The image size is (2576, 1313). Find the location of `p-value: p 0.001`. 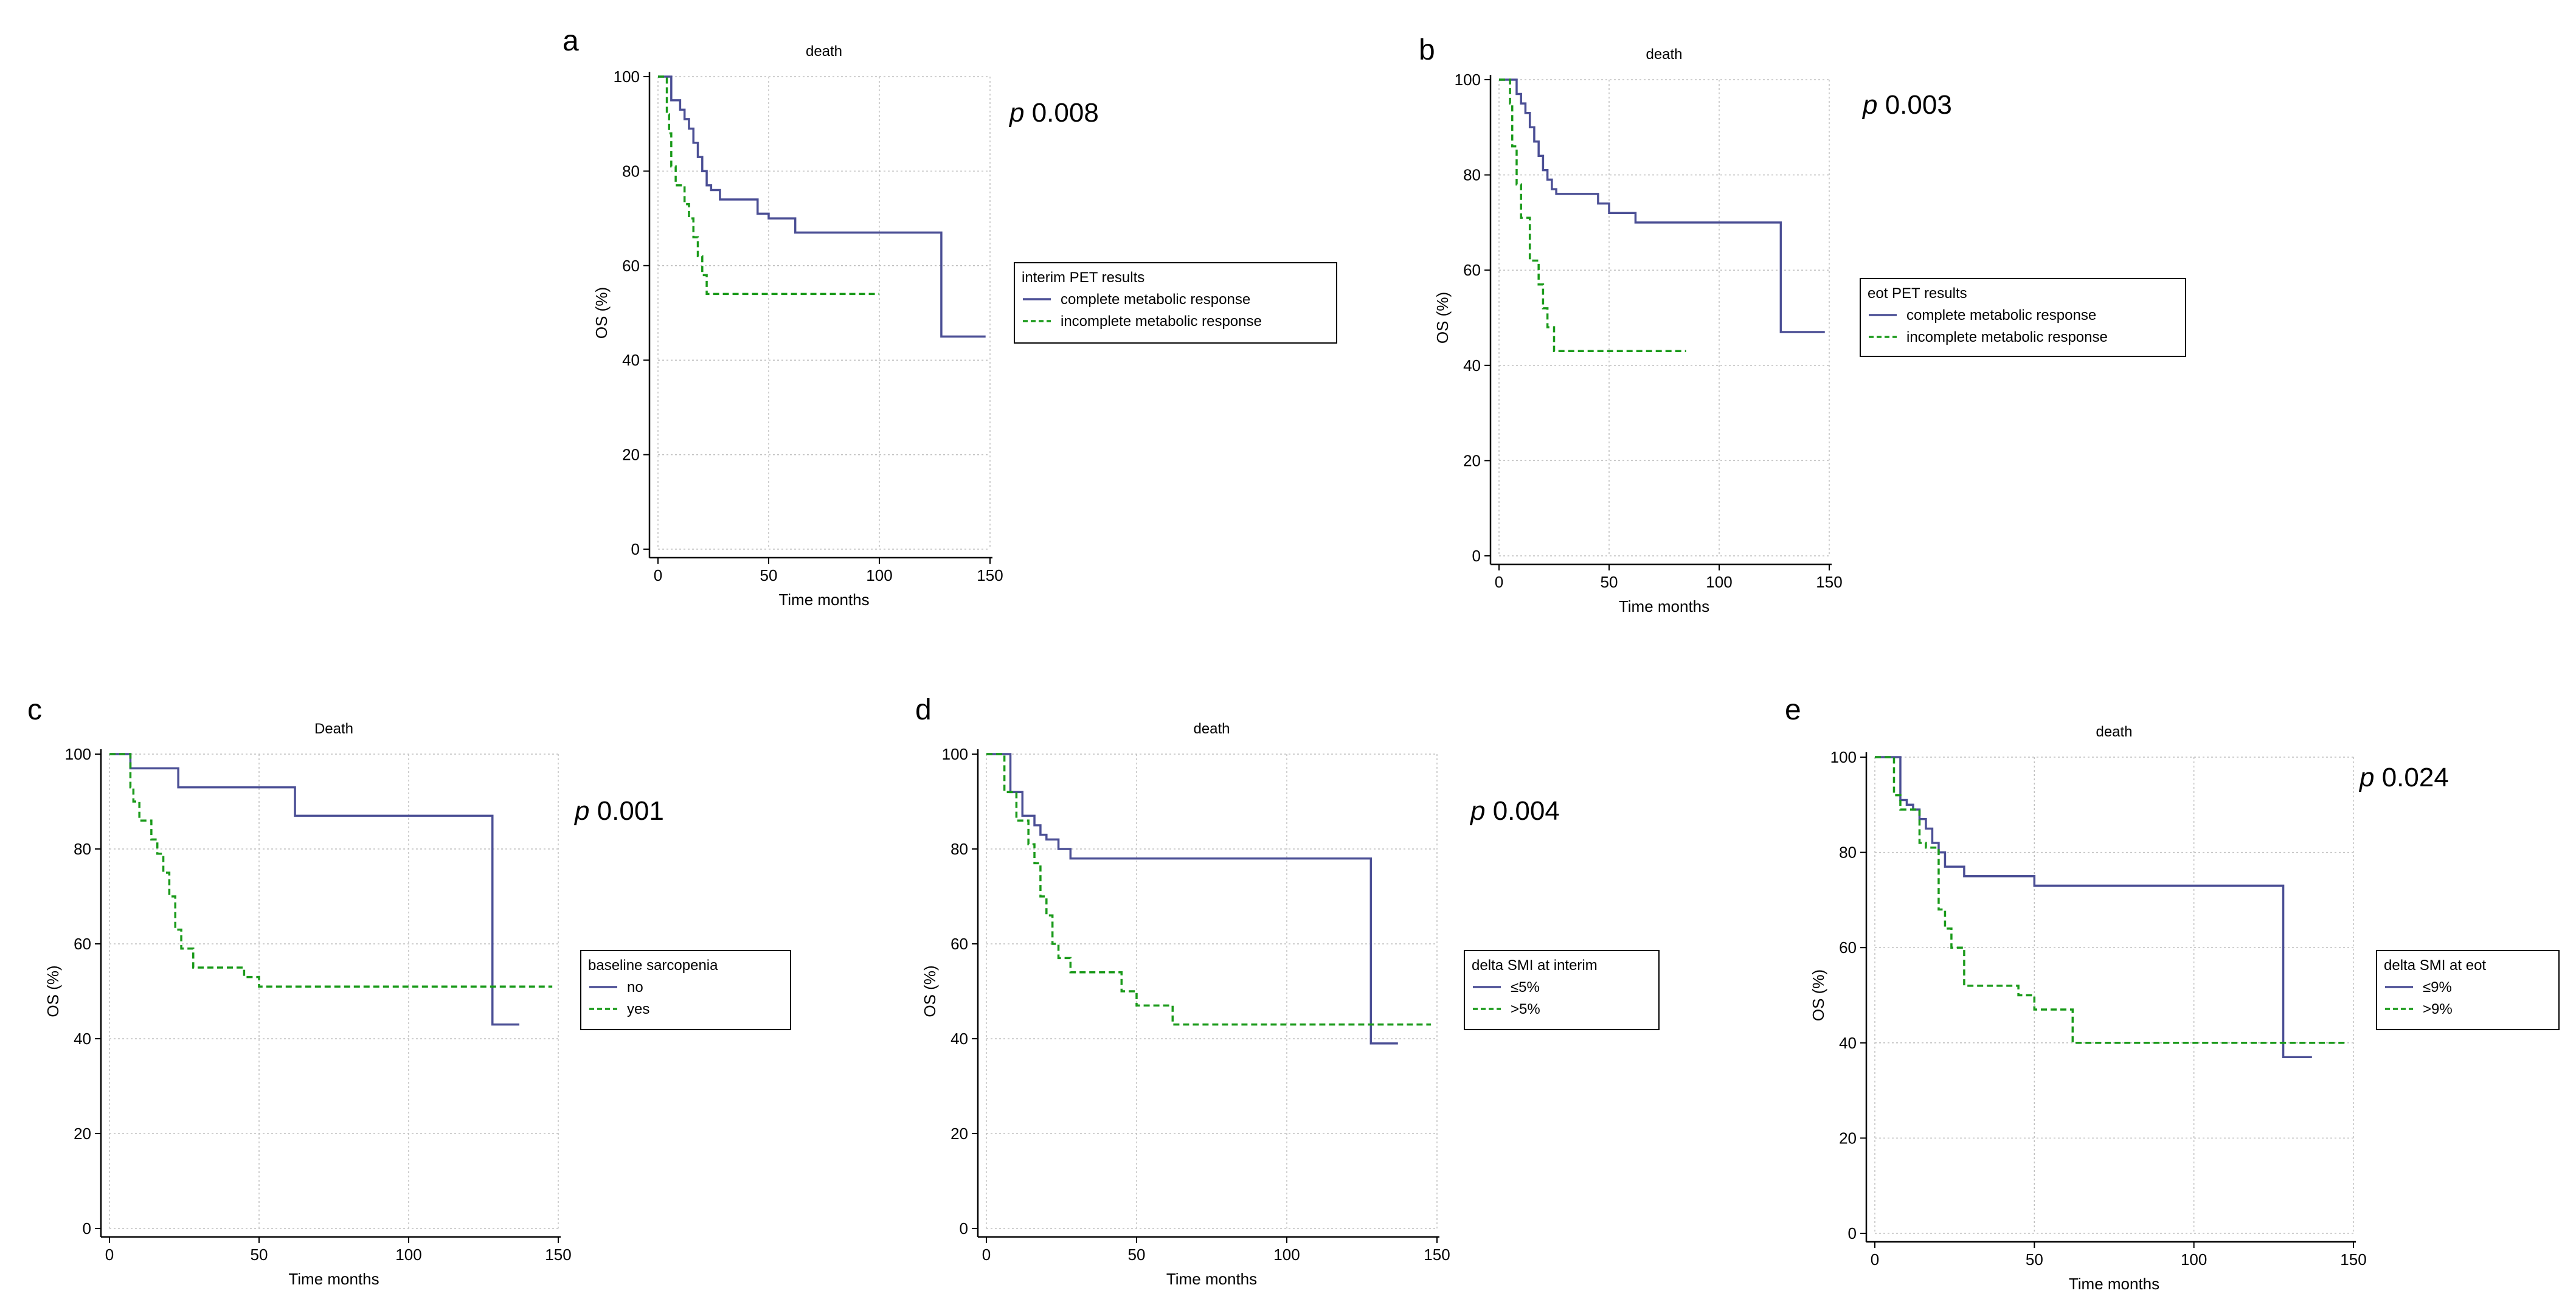

p-value: p 0.001 is located at coordinates (618, 811).